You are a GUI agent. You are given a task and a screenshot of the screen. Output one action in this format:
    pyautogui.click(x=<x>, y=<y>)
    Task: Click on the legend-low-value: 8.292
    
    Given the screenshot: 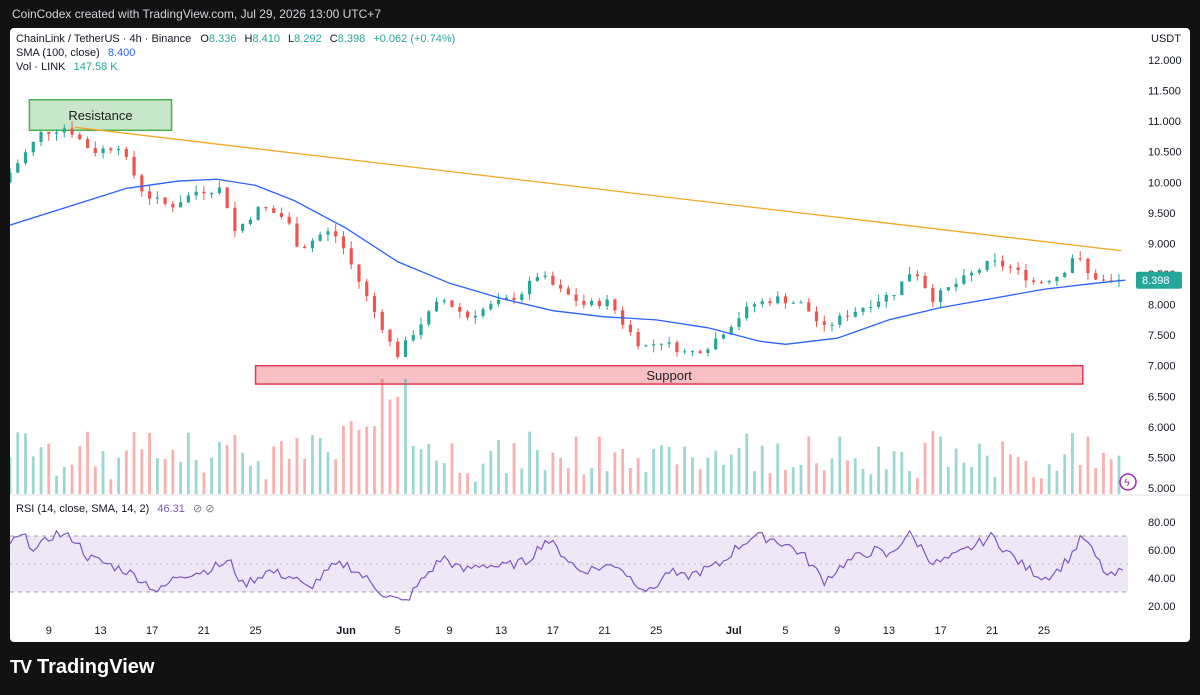 What is the action you would take?
    pyautogui.click(x=308, y=39)
    